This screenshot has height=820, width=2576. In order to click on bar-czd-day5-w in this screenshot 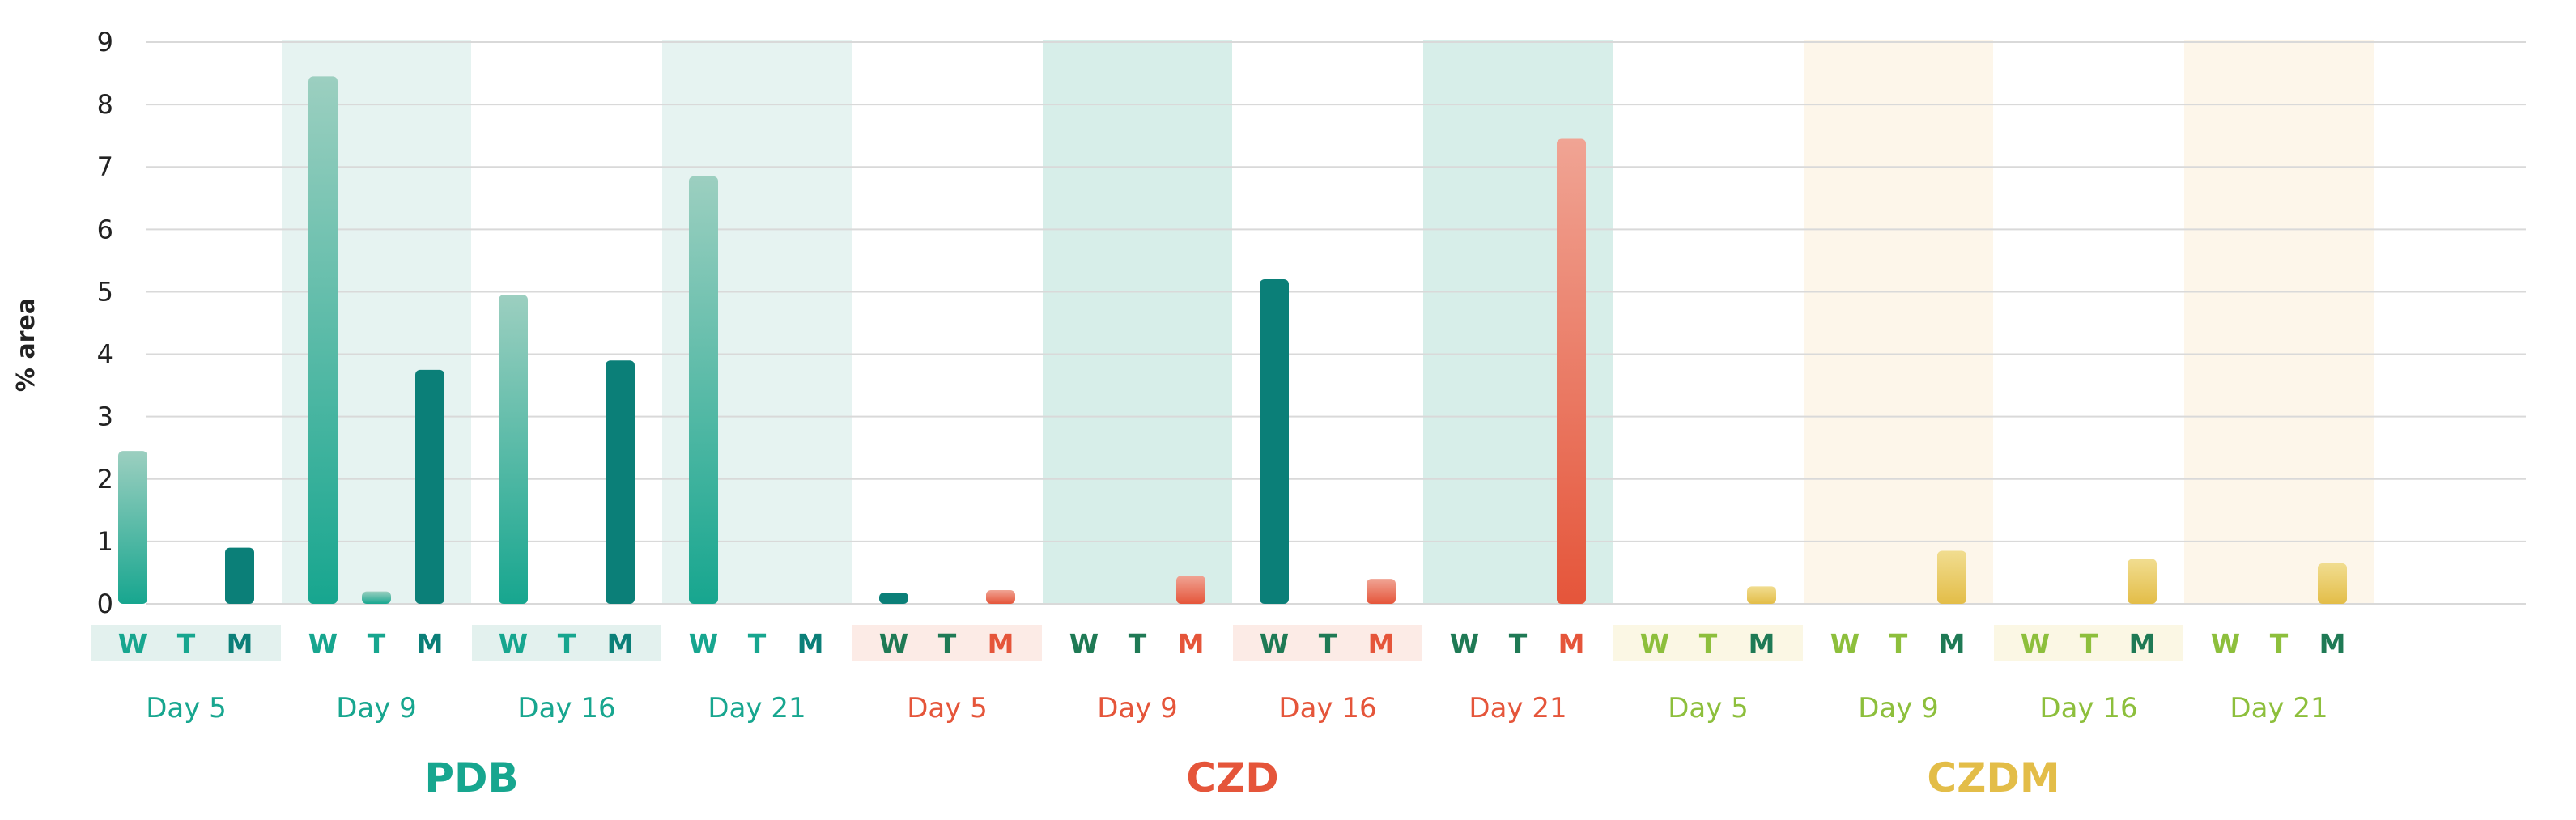, I will do `click(894, 598)`.